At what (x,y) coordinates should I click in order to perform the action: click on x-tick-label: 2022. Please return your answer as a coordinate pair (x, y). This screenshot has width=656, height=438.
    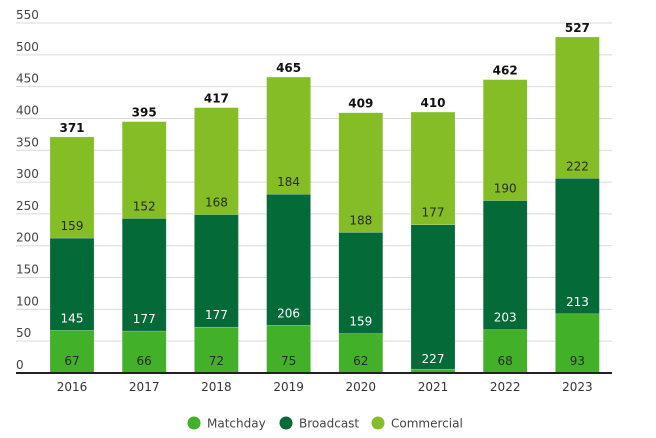
    Looking at the image, I should click on (505, 387).